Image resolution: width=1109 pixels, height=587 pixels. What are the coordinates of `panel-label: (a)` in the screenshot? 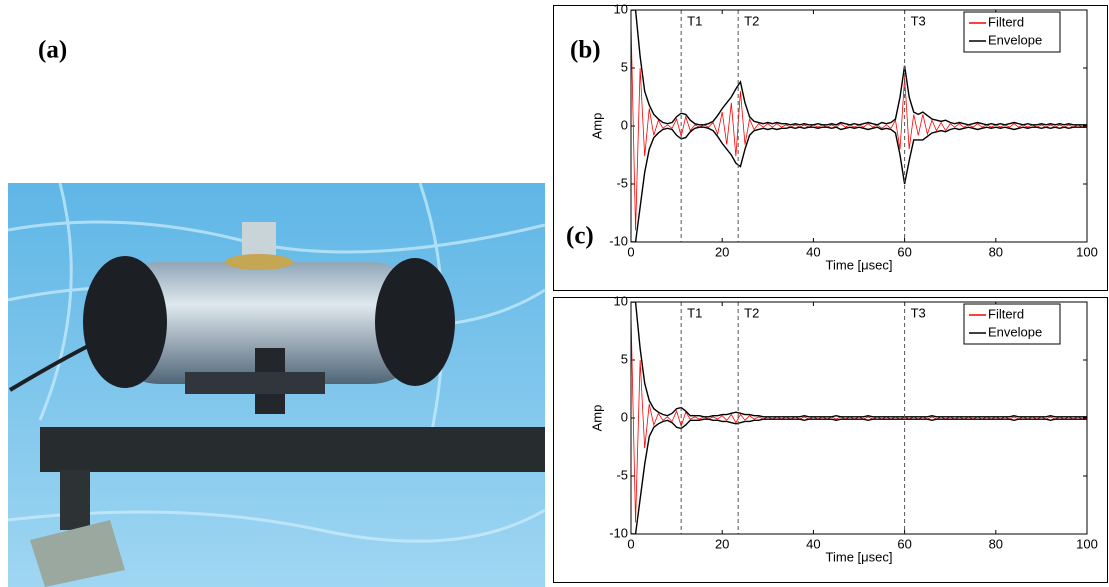 It's located at (52, 50).